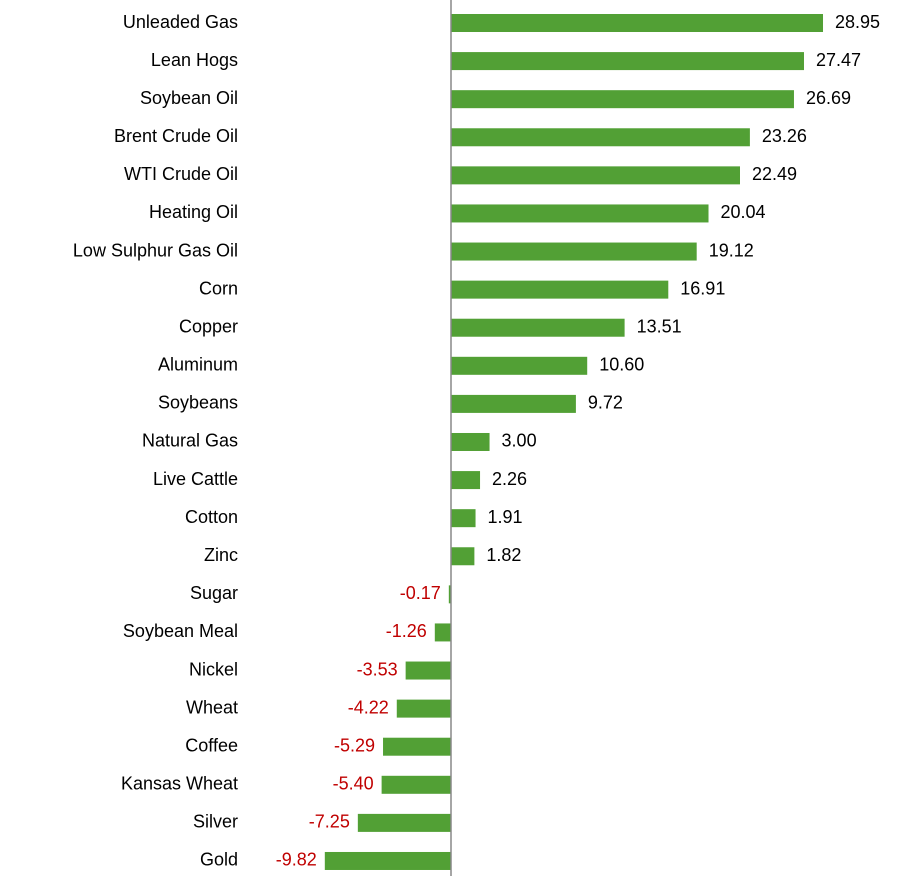 The width and height of the screenshot is (915, 876). What do you see at coordinates (659, 326) in the screenshot?
I see `value-label: 13.51` at bounding box center [659, 326].